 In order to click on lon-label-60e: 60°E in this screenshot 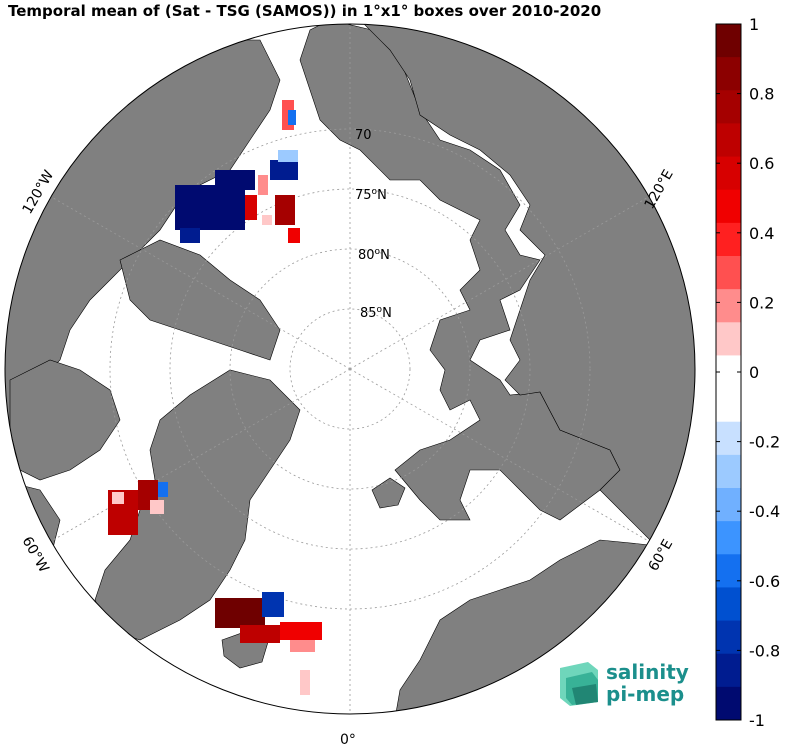, I will do `click(661, 555)`.